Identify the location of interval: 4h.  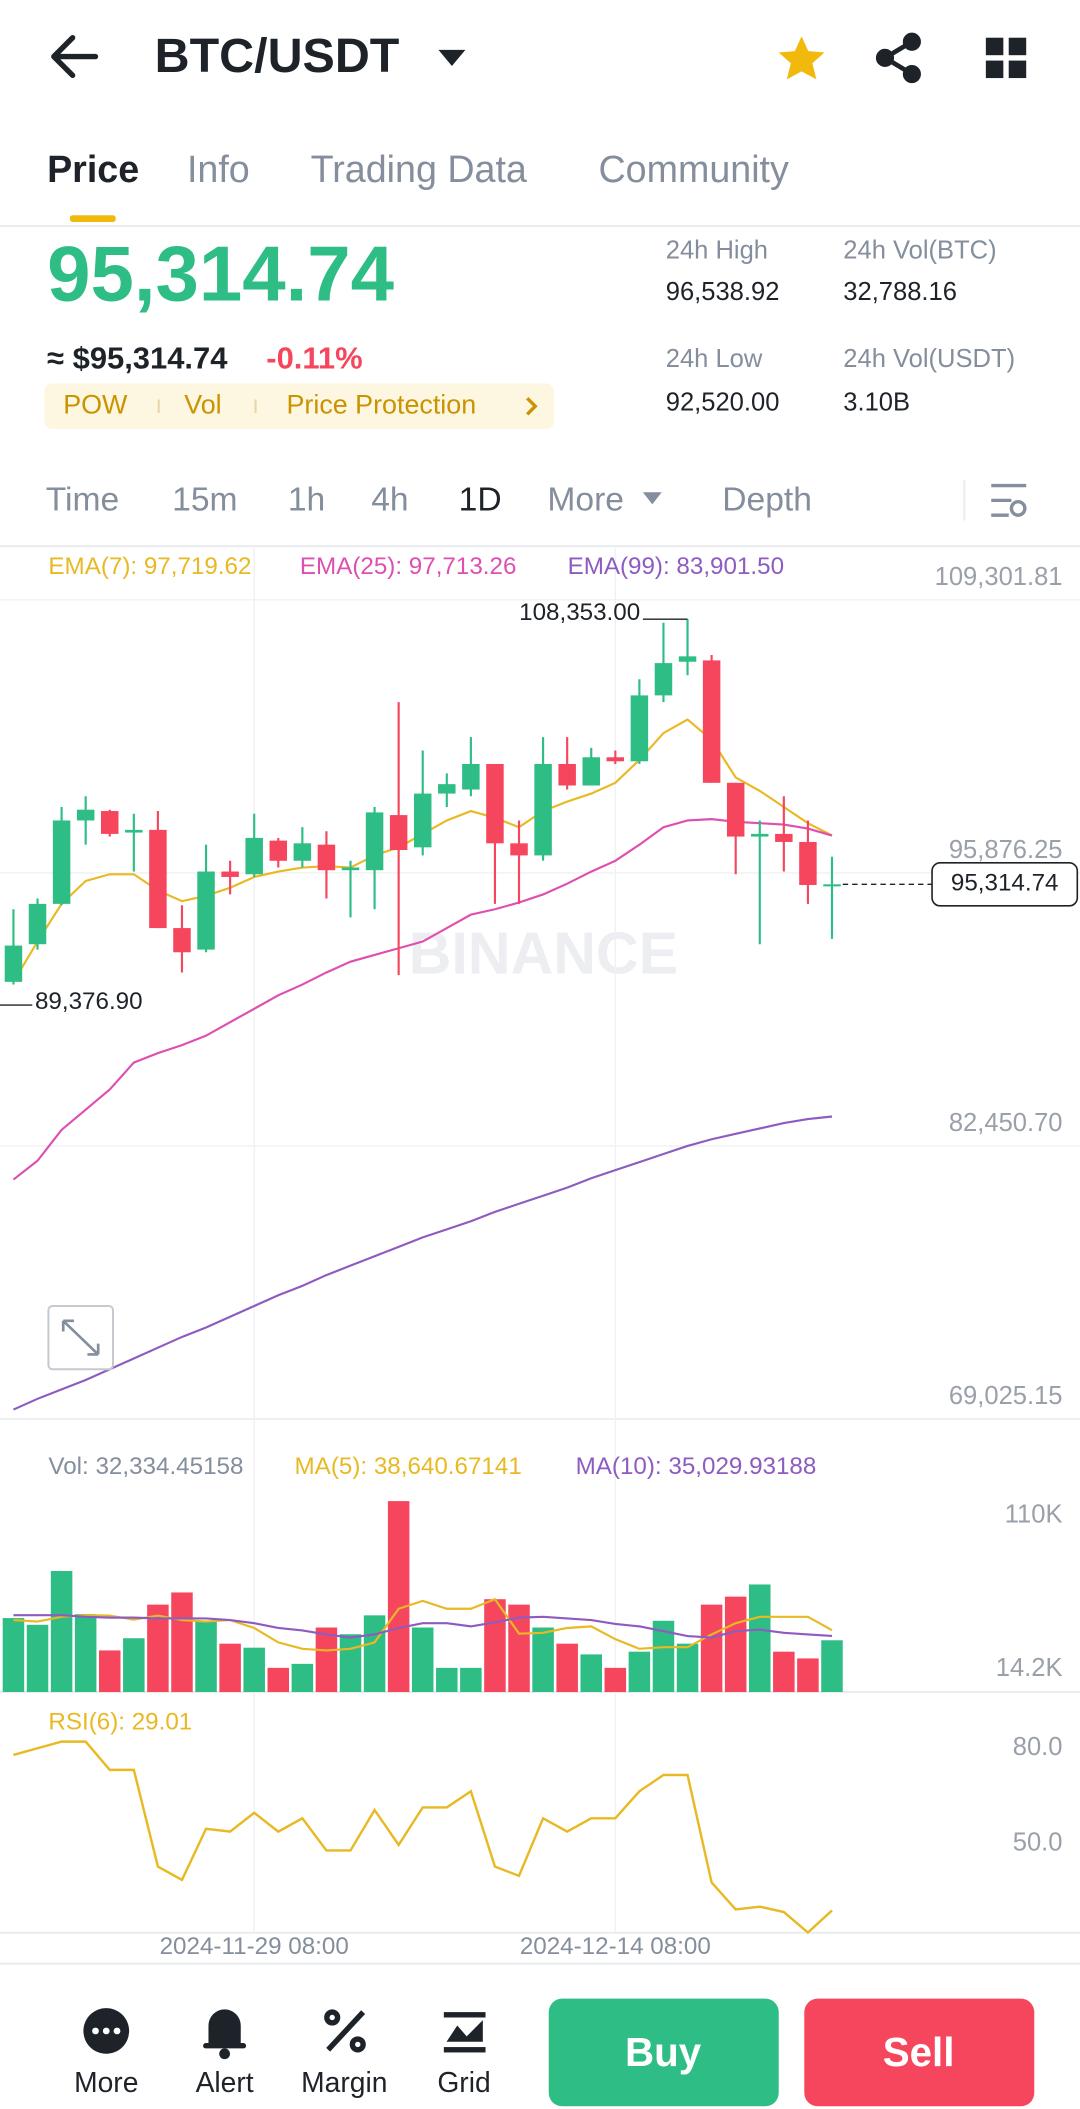
(389, 500).